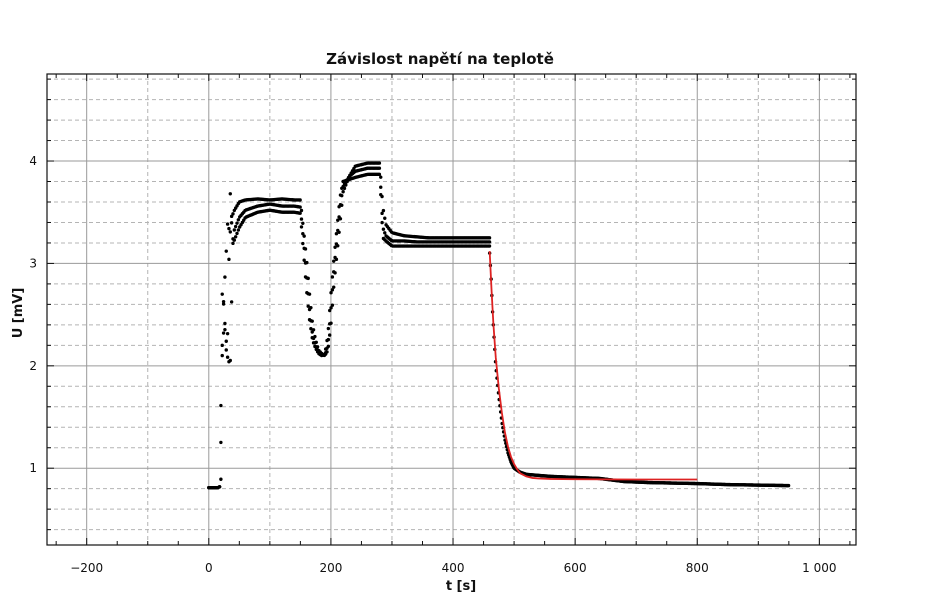 The image size is (943, 600). I want to click on y-axis-label: U [mV], so click(18, 313).